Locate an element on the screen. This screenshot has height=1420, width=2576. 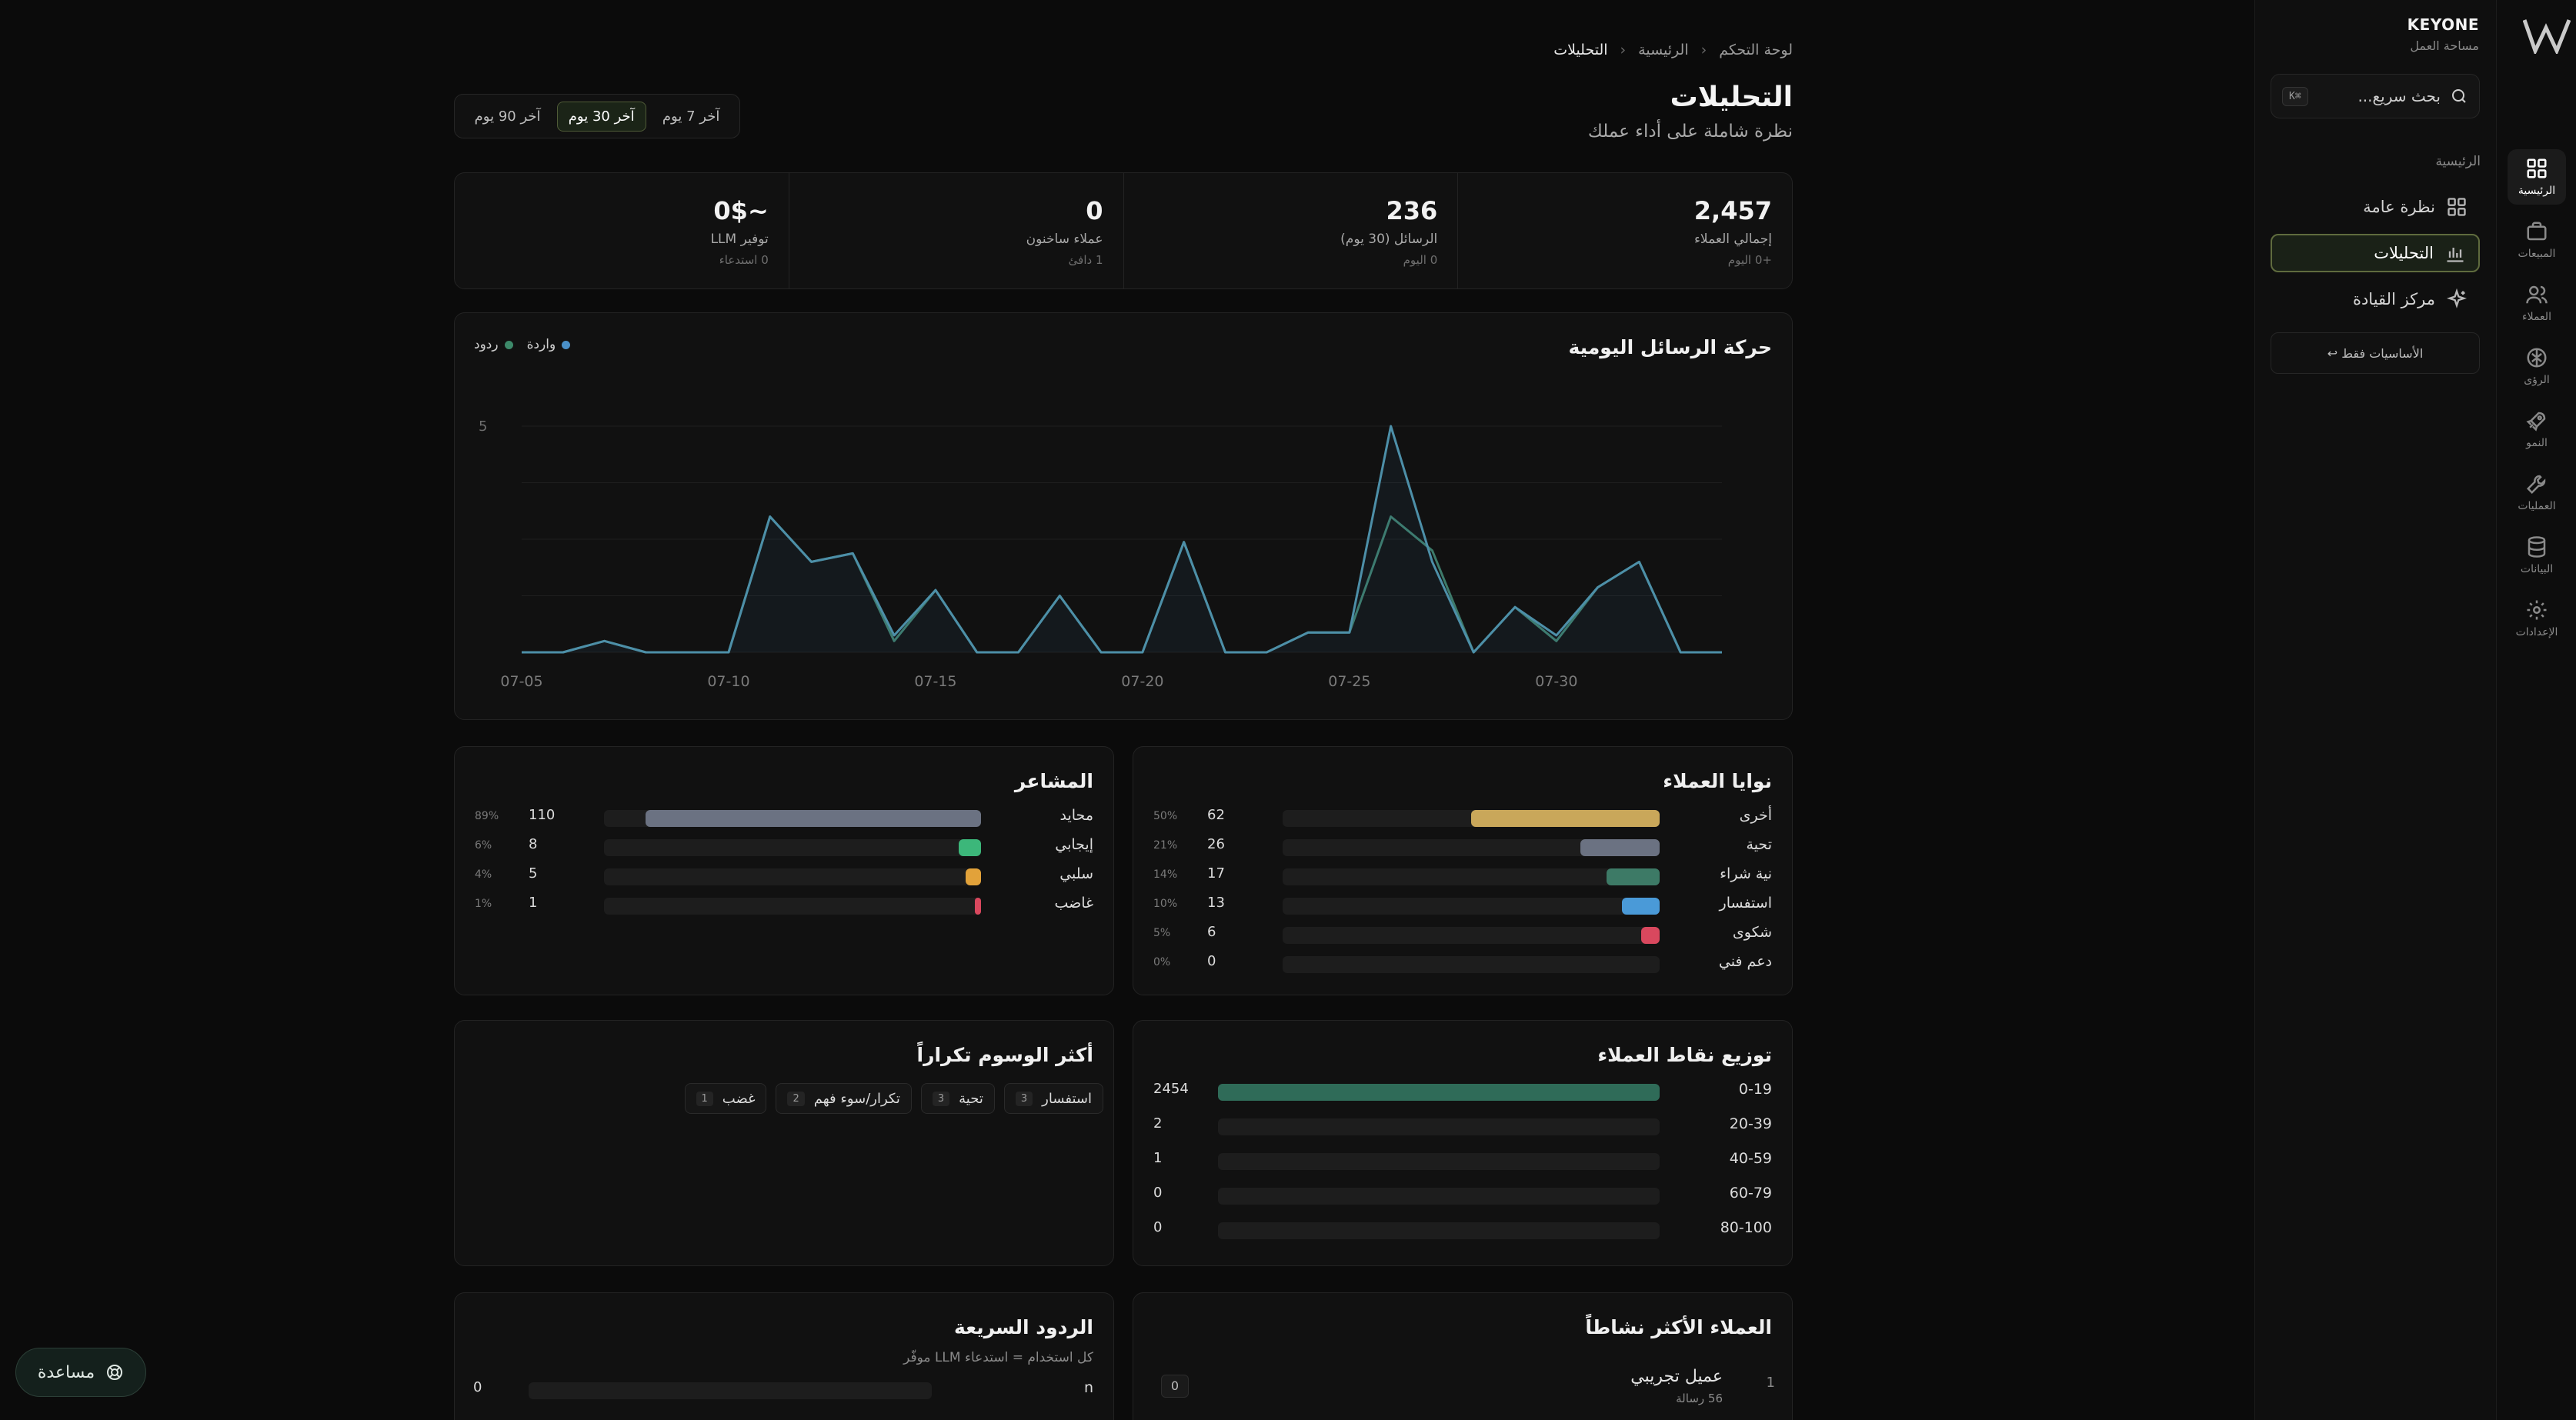
database-icon is located at coordinates (2537, 547).